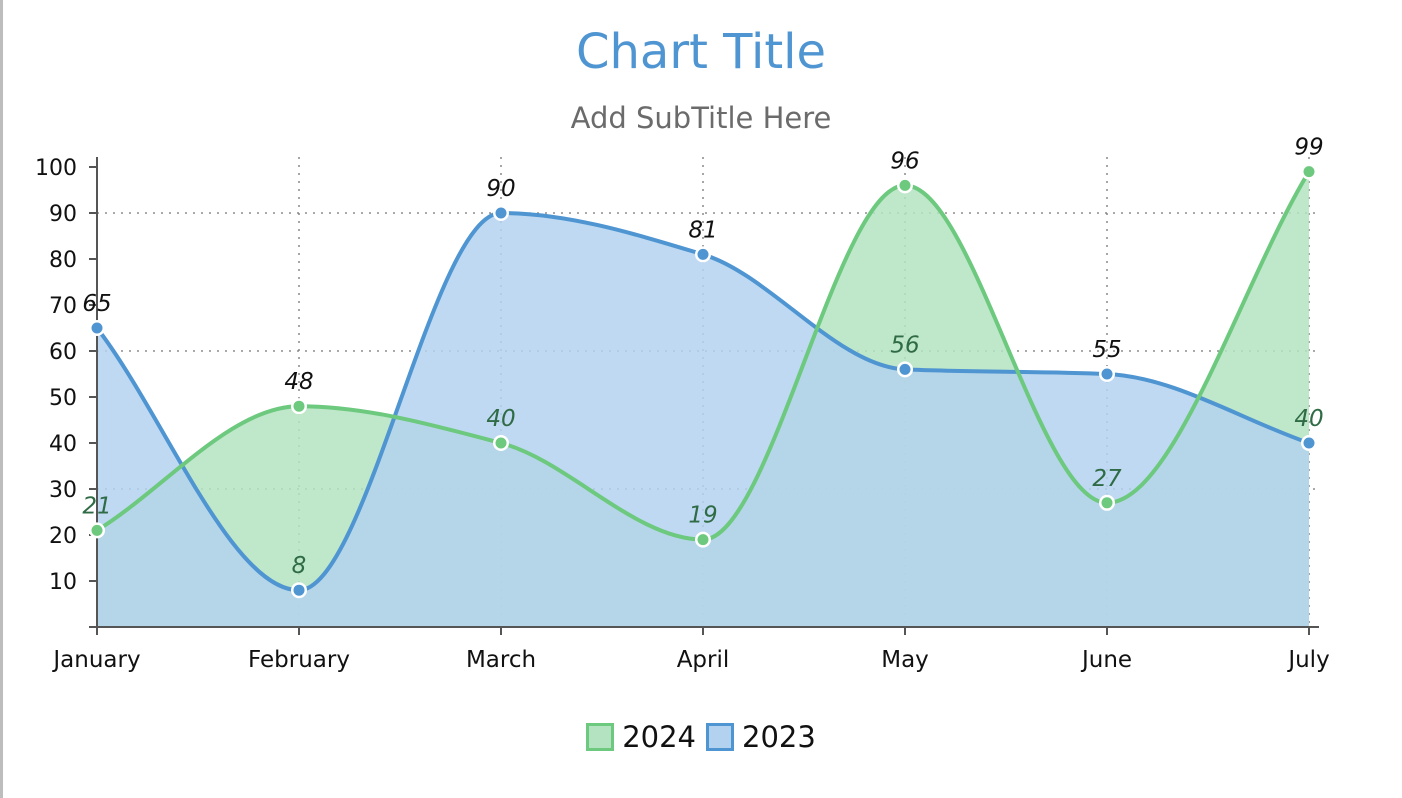 The width and height of the screenshot is (1402, 798). Describe the element at coordinates (63, 260) in the screenshot. I see `y-tick-label: 80` at that location.